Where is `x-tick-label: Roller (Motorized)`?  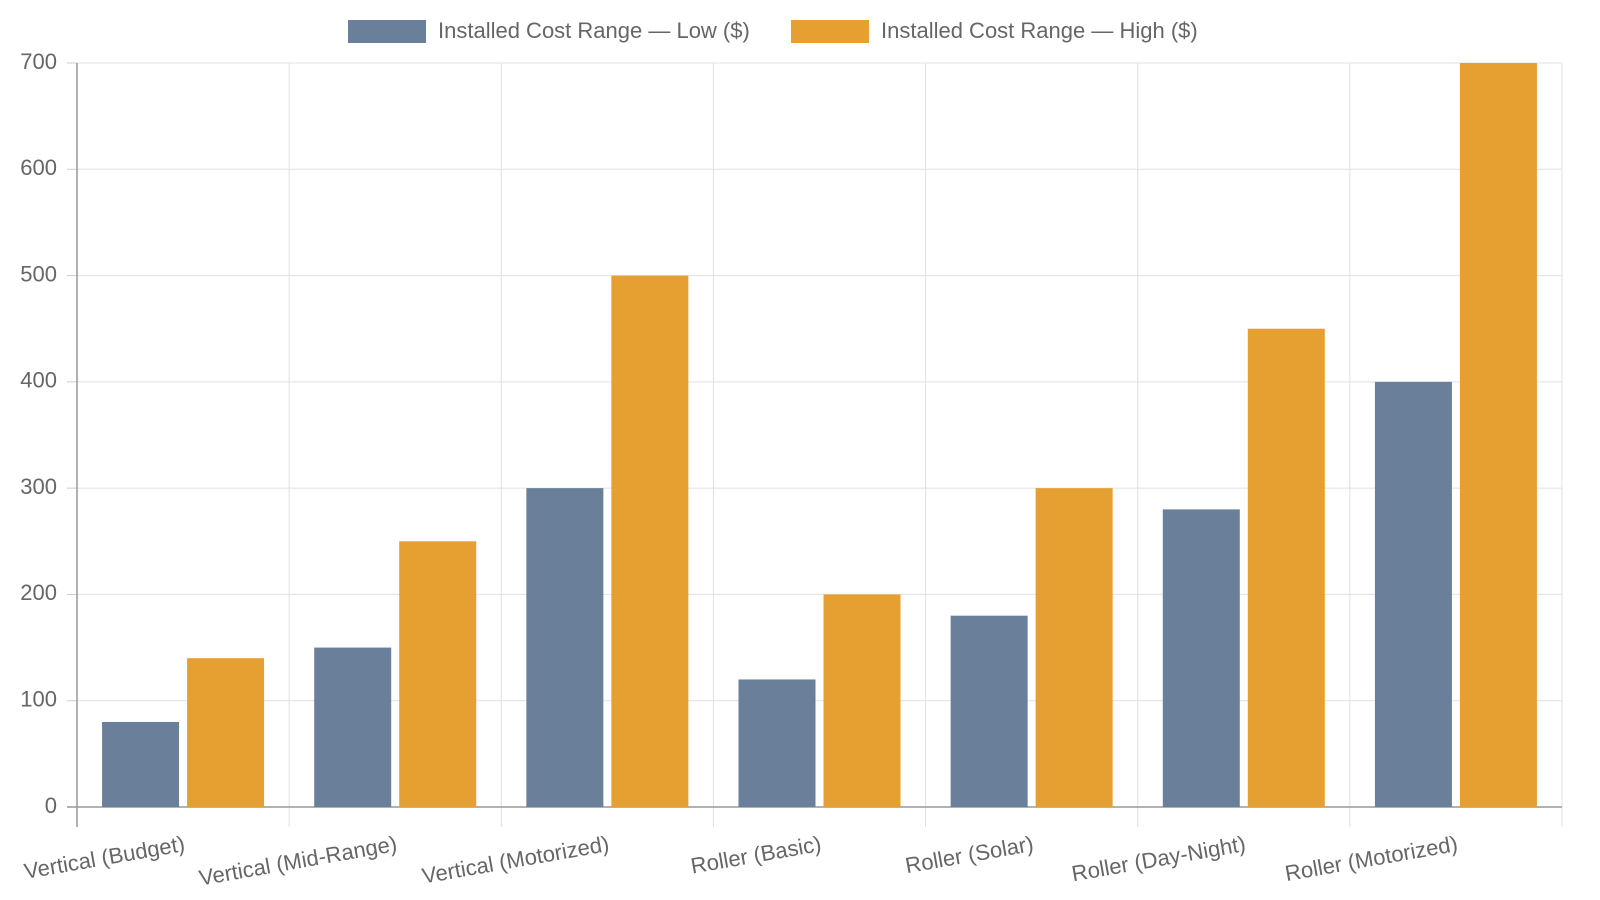 x-tick-label: Roller (Motorized) is located at coordinates (1371, 858).